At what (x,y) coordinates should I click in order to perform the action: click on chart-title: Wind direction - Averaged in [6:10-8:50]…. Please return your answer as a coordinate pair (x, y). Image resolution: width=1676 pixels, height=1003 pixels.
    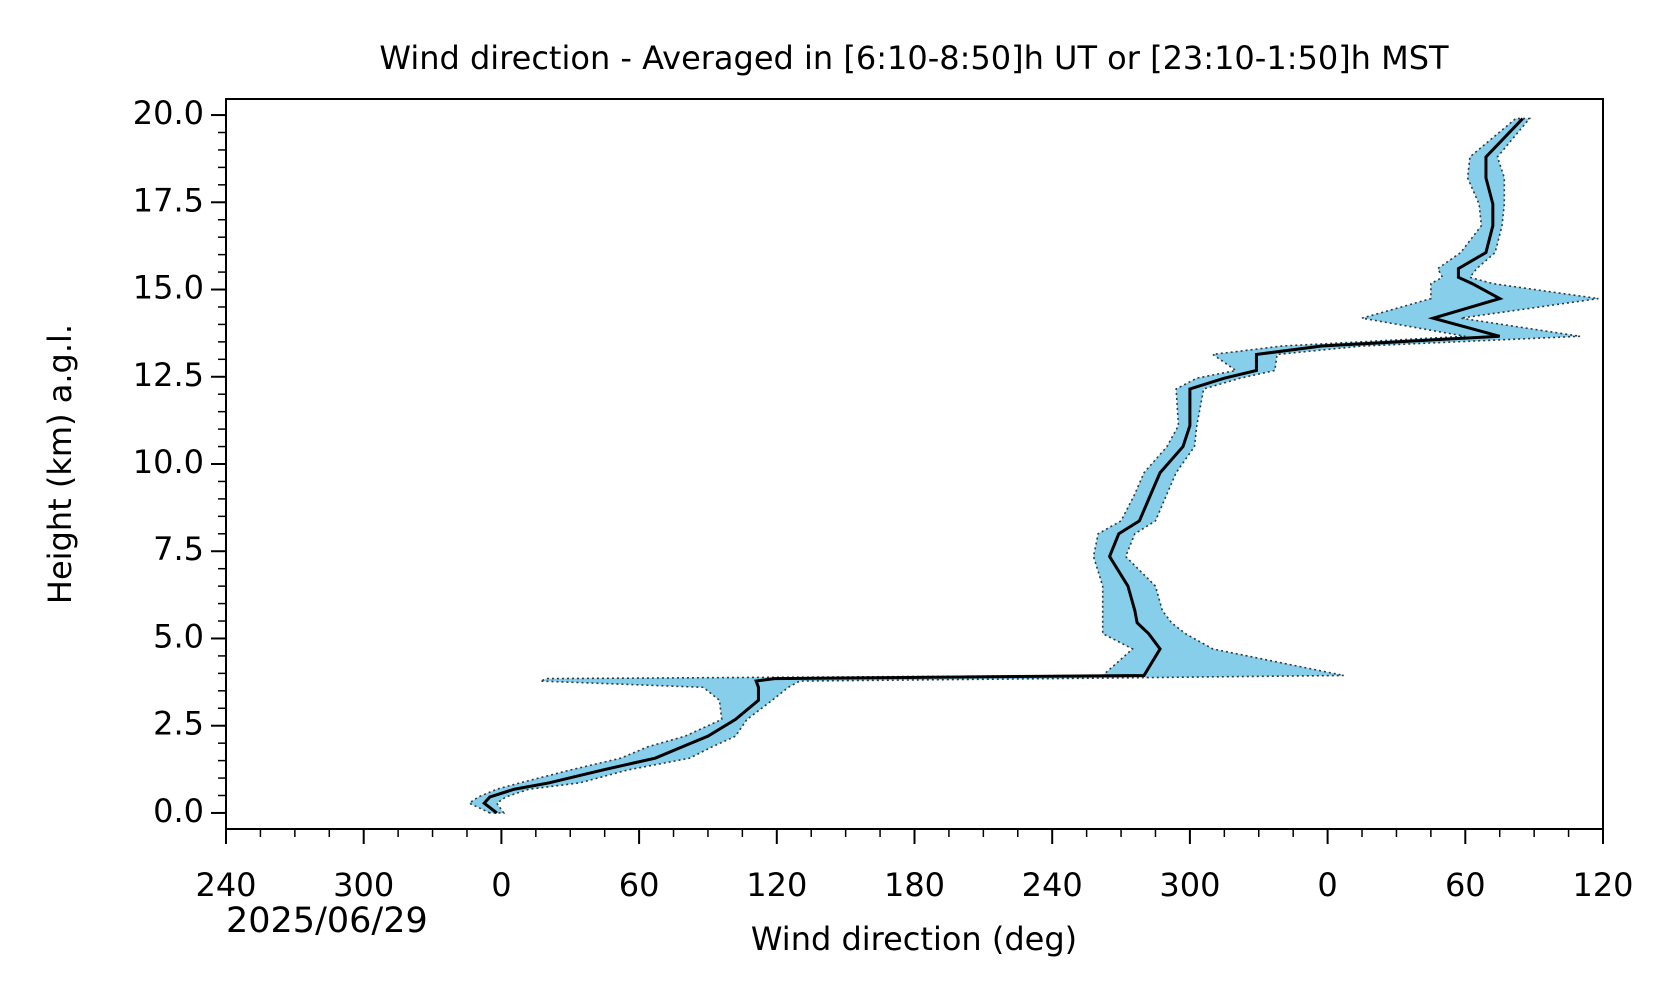
    Looking at the image, I should click on (914, 58).